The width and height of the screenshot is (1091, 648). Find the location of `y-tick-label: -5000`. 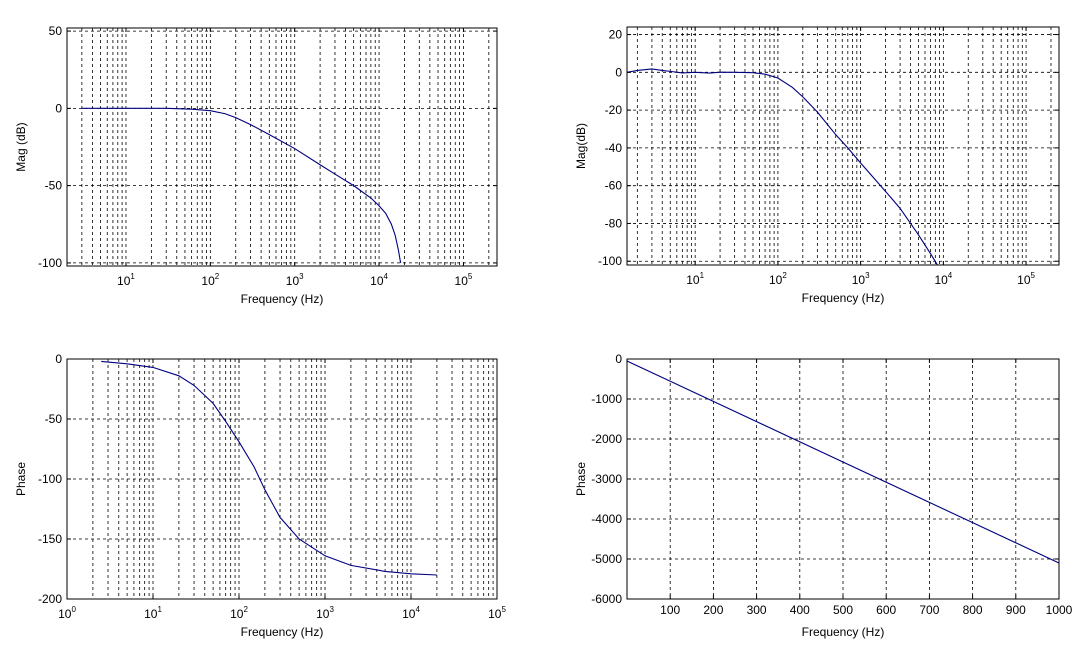

y-tick-label: -5000 is located at coordinates (606, 559).